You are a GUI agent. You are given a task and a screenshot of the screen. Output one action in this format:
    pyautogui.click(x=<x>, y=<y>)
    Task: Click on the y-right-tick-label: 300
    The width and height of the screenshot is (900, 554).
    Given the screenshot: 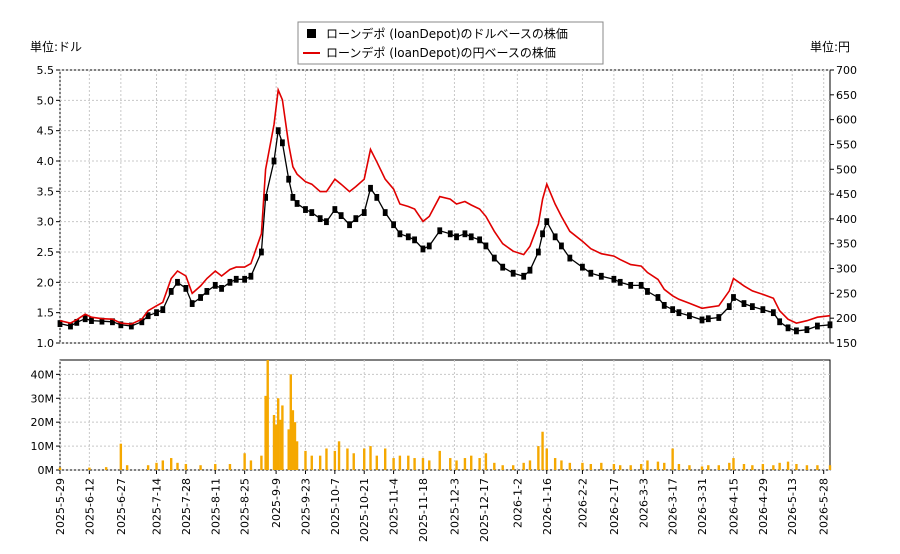 What is the action you would take?
    pyautogui.click(x=846, y=269)
    